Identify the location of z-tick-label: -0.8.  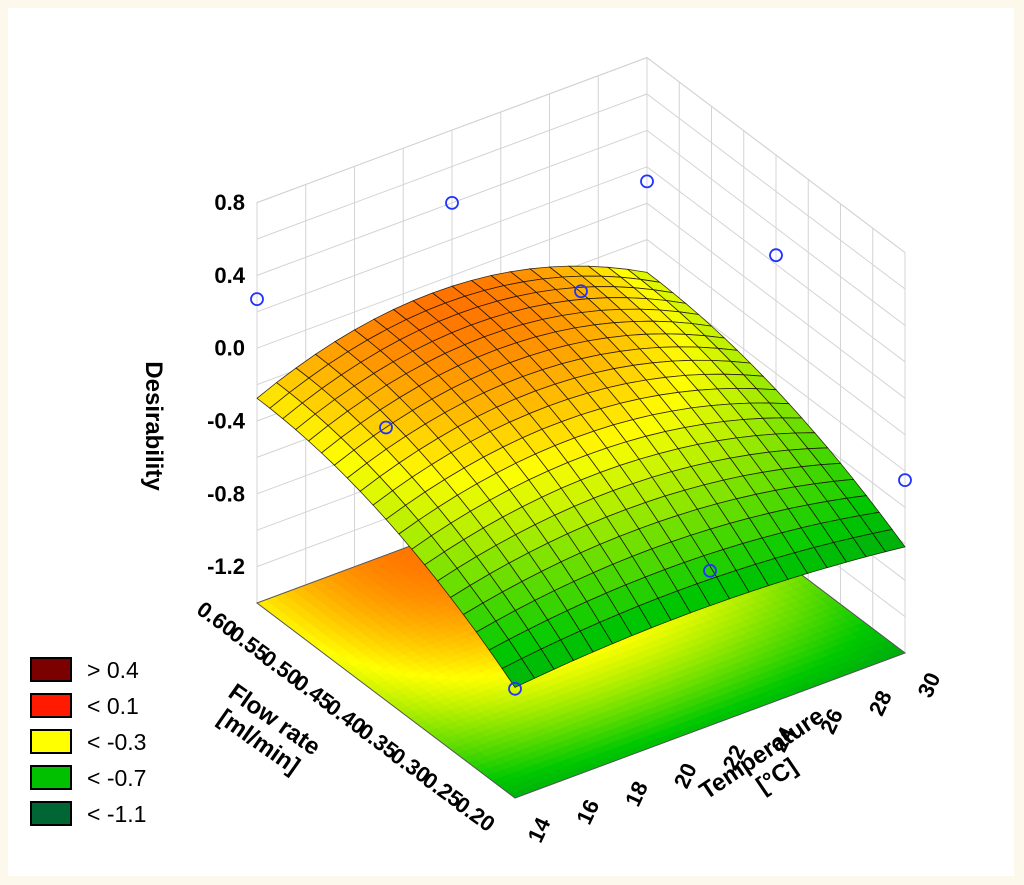
(226, 493).